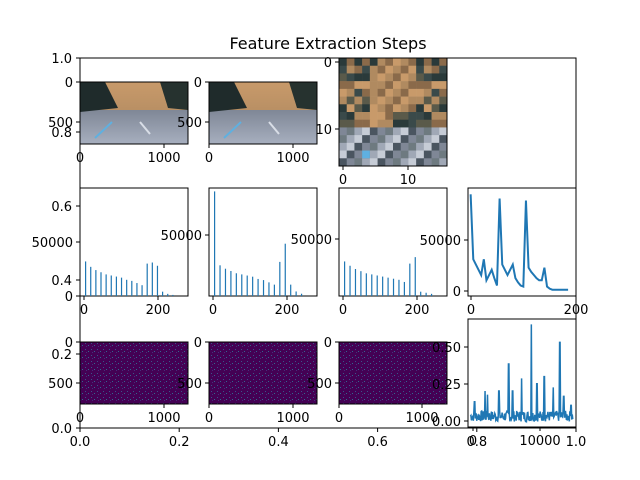 This screenshot has height=480, width=640. Describe the element at coordinates (408, 180) in the screenshot. I see `x-tick-label: 10` at that location.